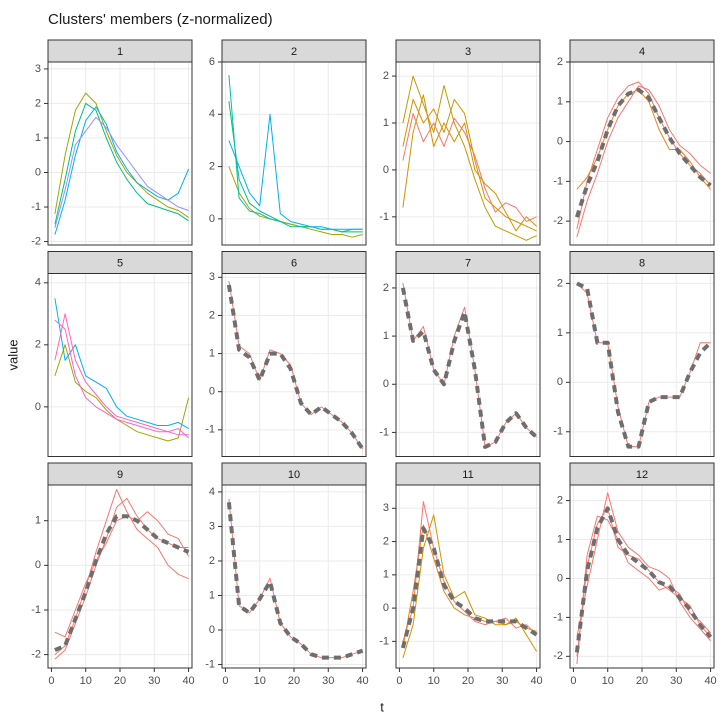 The height and width of the screenshot is (720, 720). Describe the element at coordinates (120, 52) in the screenshot. I see `strip-label: 1` at that location.